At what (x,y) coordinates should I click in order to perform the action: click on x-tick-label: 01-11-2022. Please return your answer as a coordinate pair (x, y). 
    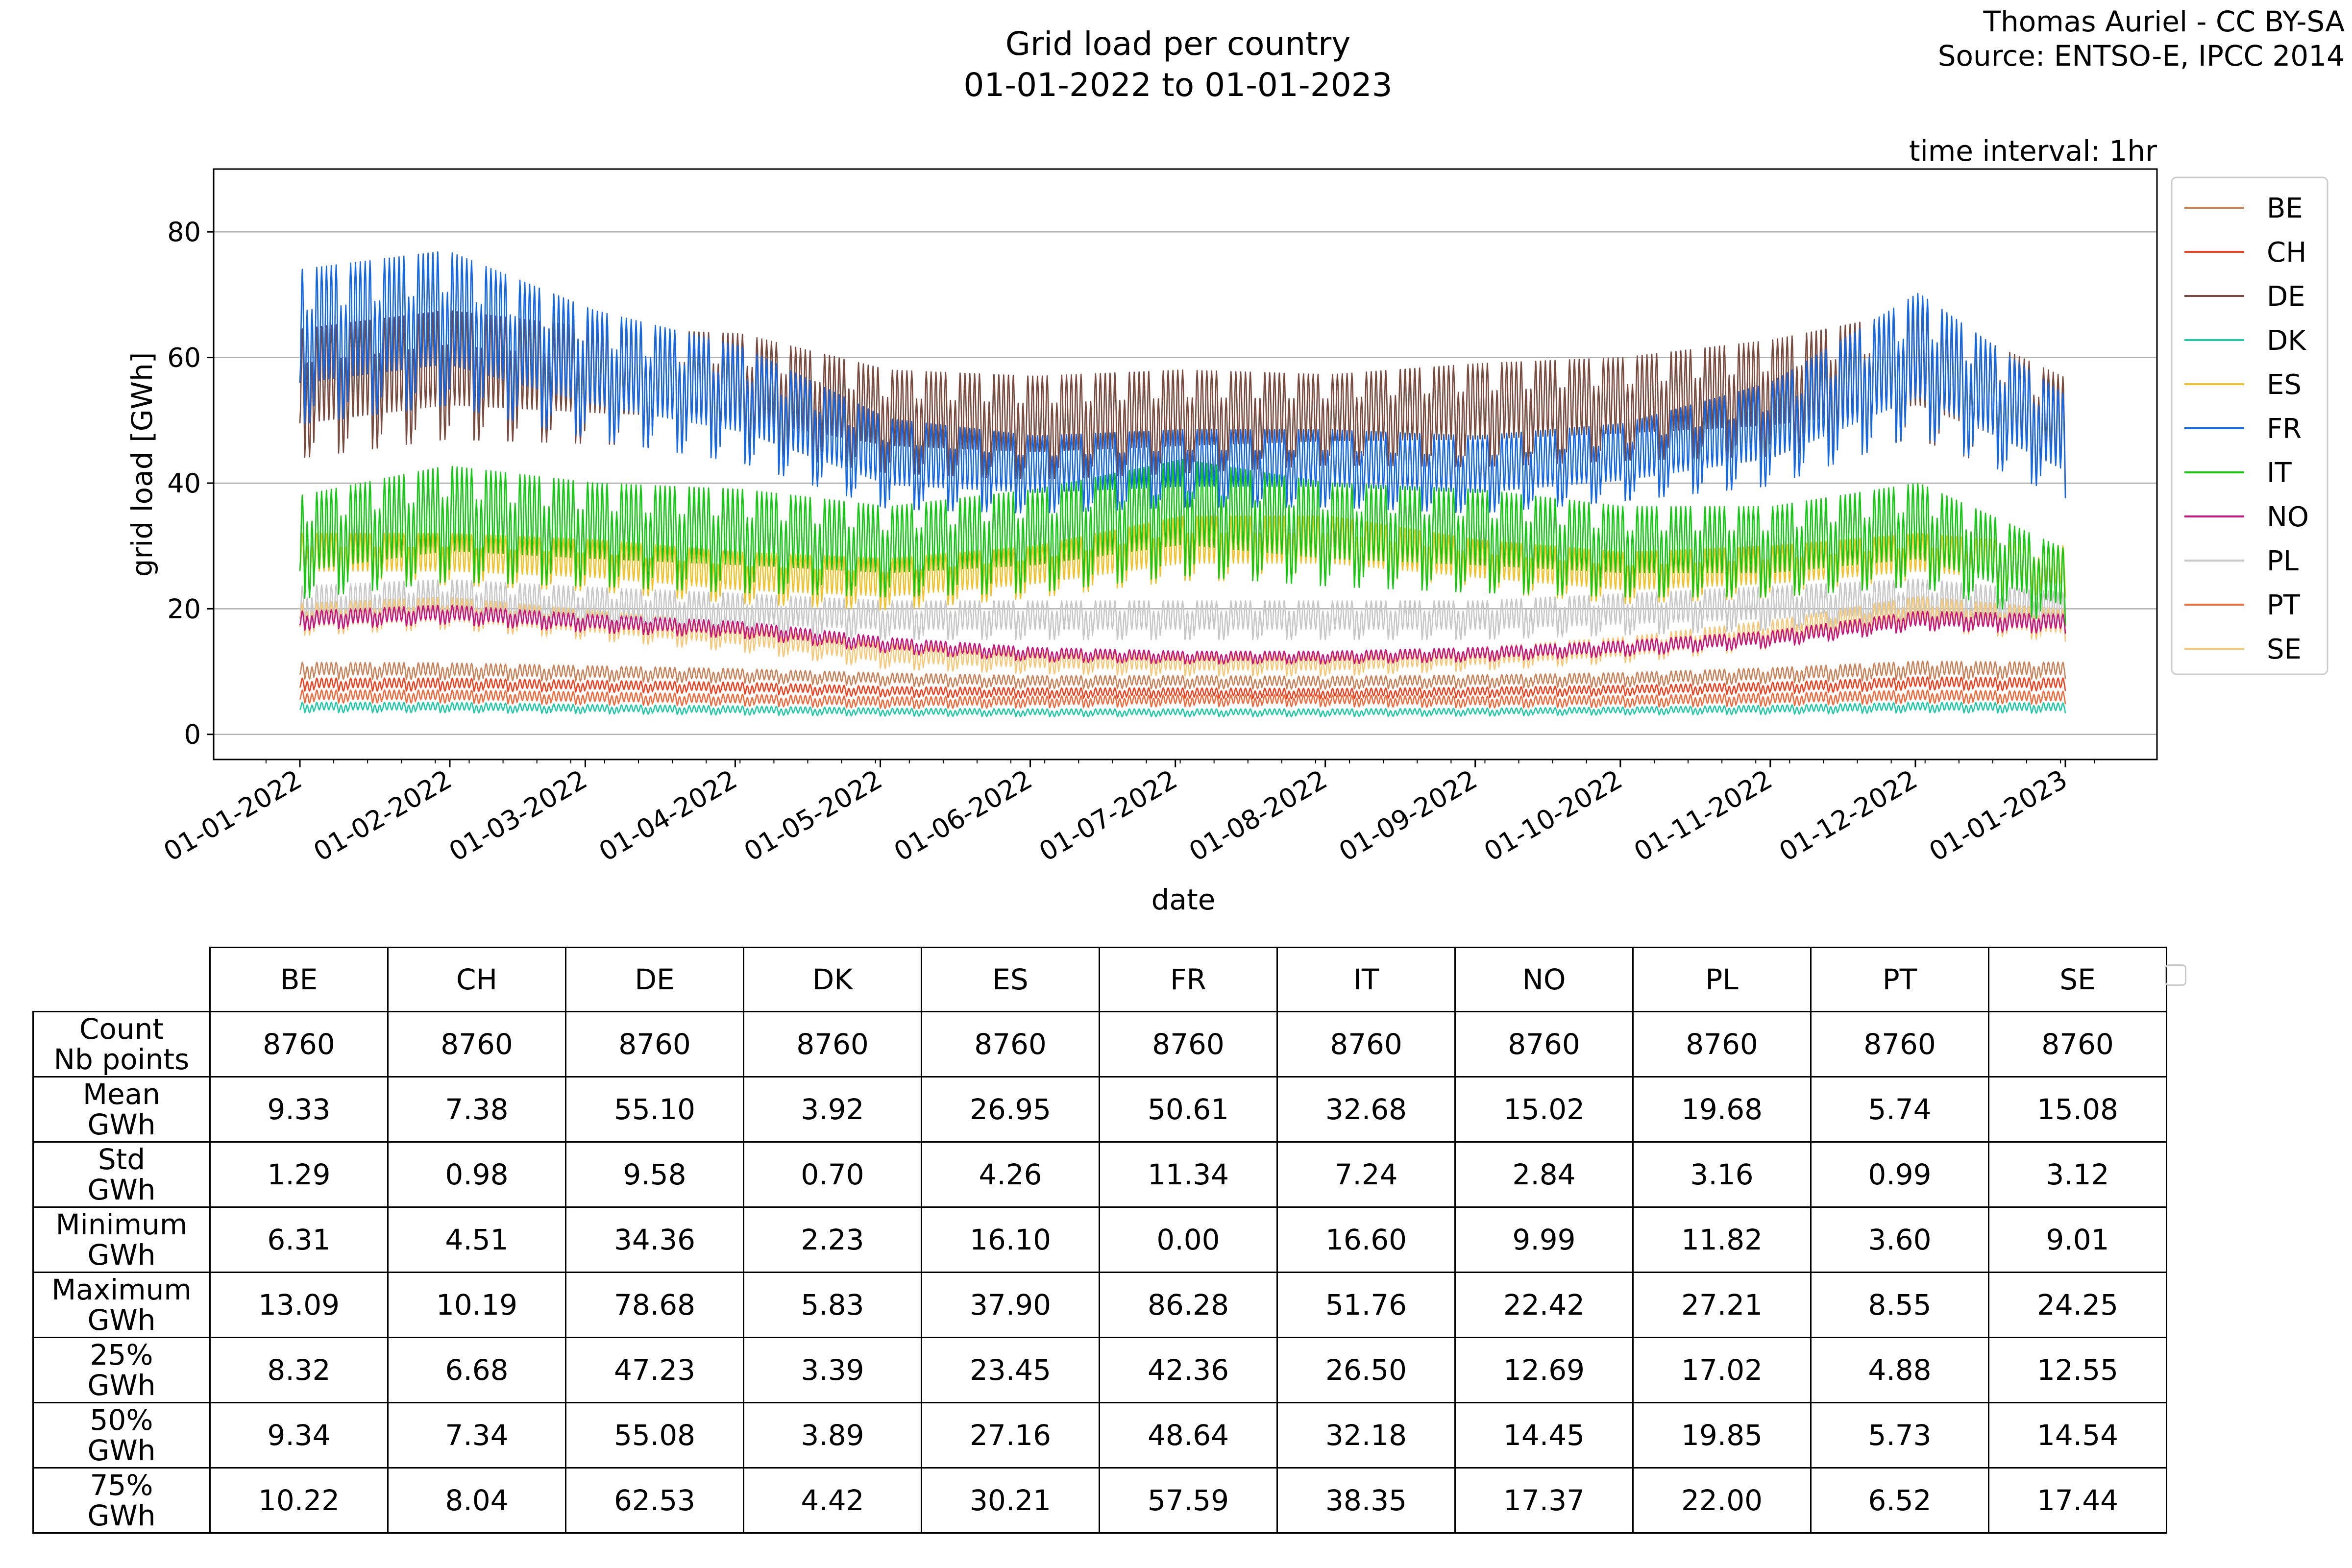
    Looking at the image, I should click on (1703, 815).